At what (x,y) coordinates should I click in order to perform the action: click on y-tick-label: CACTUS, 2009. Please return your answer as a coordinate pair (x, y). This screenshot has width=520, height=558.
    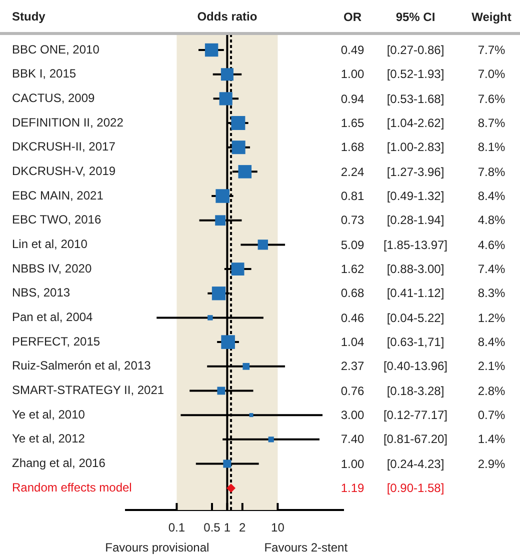
    Looking at the image, I should click on (54, 97).